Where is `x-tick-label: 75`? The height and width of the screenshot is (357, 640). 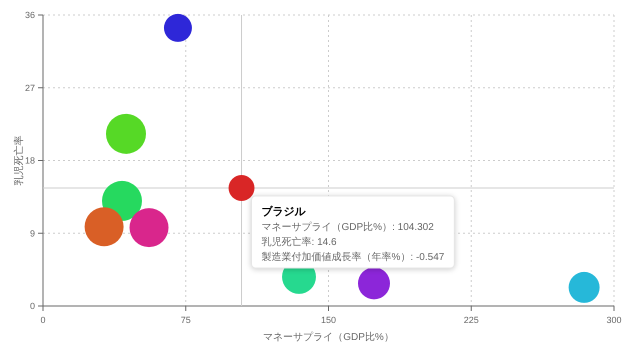
x-tick-label: 75 is located at coordinates (185, 320).